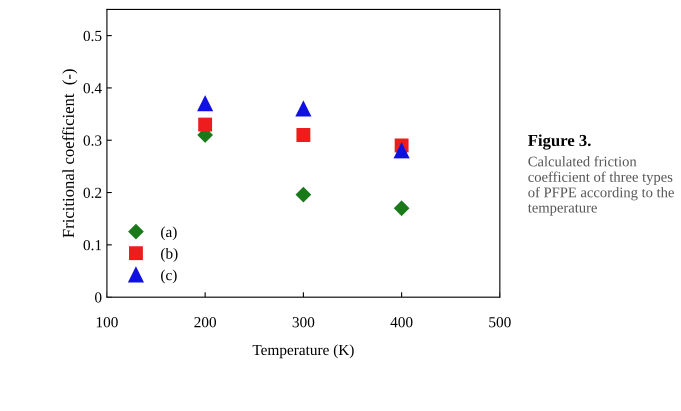 The image size is (681, 411). I want to click on y-tick-label: 0.1, so click(93, 245).